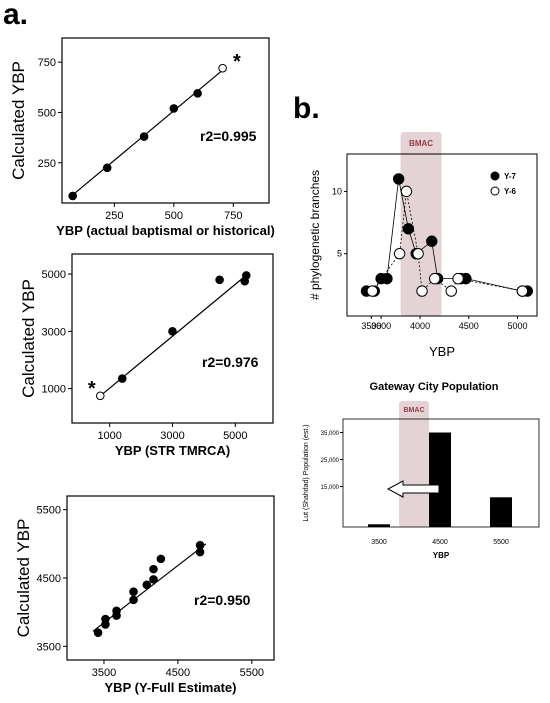 This screenshot has width=550, height=703. What do you see at coordinates (54, 275) in the screenshot?
I see `y-tick-label: 5000` at bounding box center [54, 275].